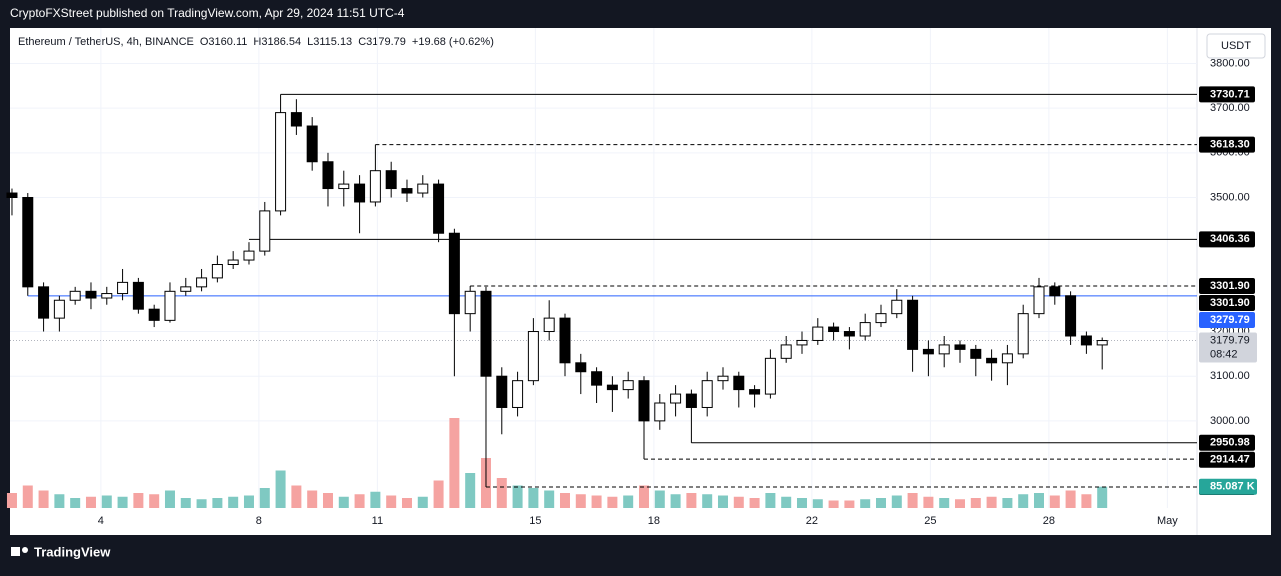 Image resolution: width=1281 pixels, height=576 pixels. Describe the element at coordinates (329, 42) in the screenshot. I see `legend-text: L3115.13` at that location.